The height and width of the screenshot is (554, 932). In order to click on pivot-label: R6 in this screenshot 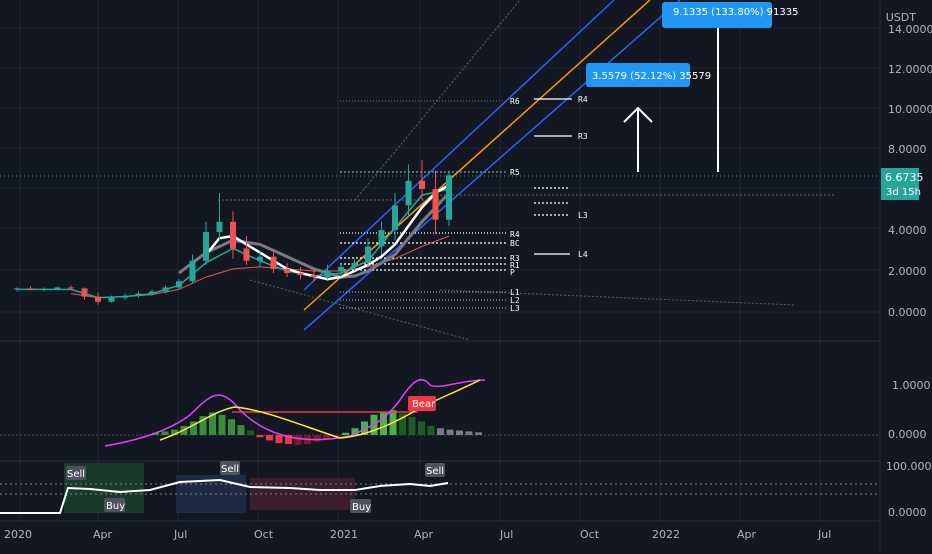, I will do `click(515, 101)`.